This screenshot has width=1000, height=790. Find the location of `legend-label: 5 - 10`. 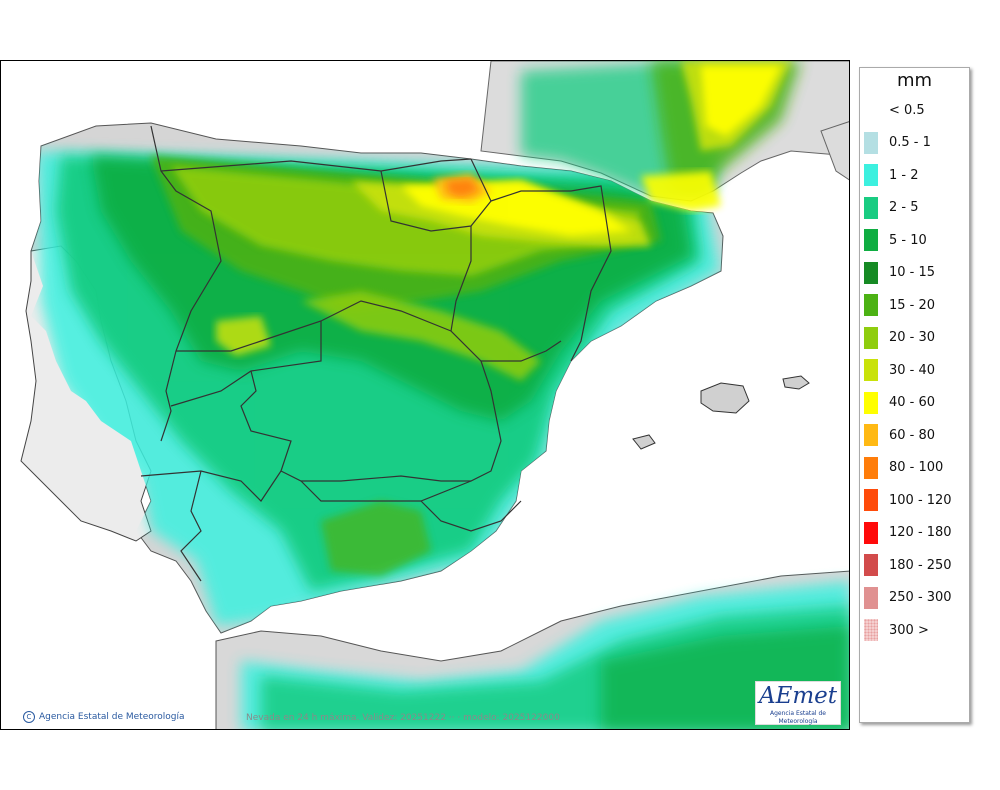

legend-label: 5 - 10 is located at coordinates (908, 240).